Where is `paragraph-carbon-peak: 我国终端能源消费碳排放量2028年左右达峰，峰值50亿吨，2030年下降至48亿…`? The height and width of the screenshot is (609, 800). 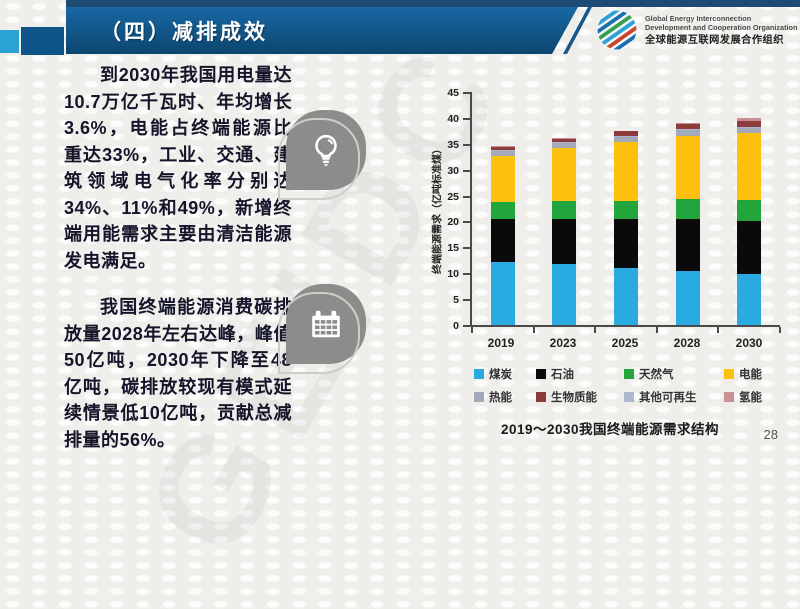 paragraph-carbon-peak: 我国终端能源消费碳排放量2028年左右达峰，峰值50亿吨，2030年下降至48亿… is located at coordinates (178, 373).